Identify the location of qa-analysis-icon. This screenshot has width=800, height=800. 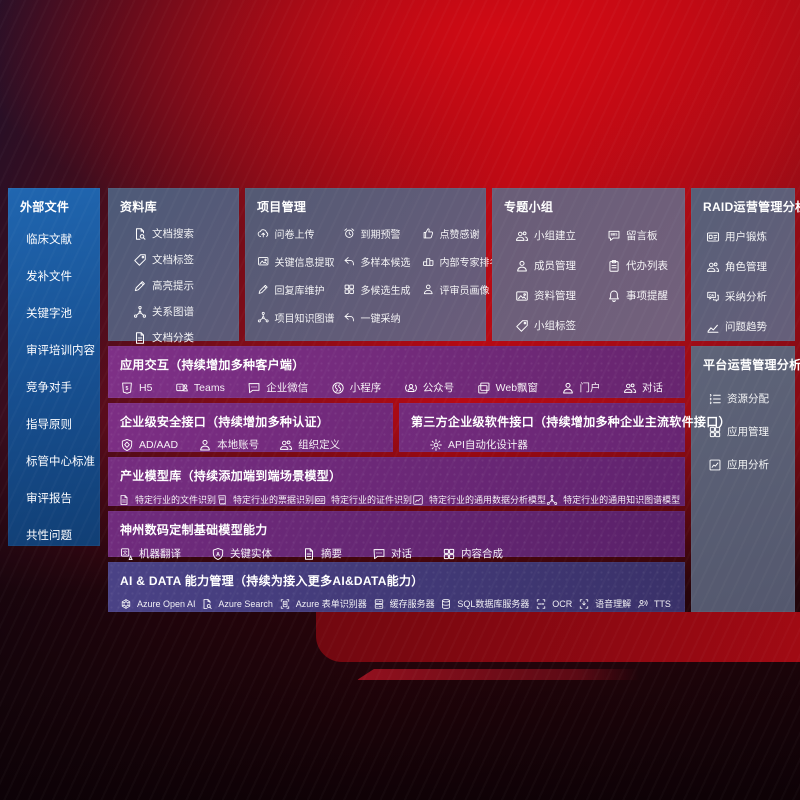
(713, 297).